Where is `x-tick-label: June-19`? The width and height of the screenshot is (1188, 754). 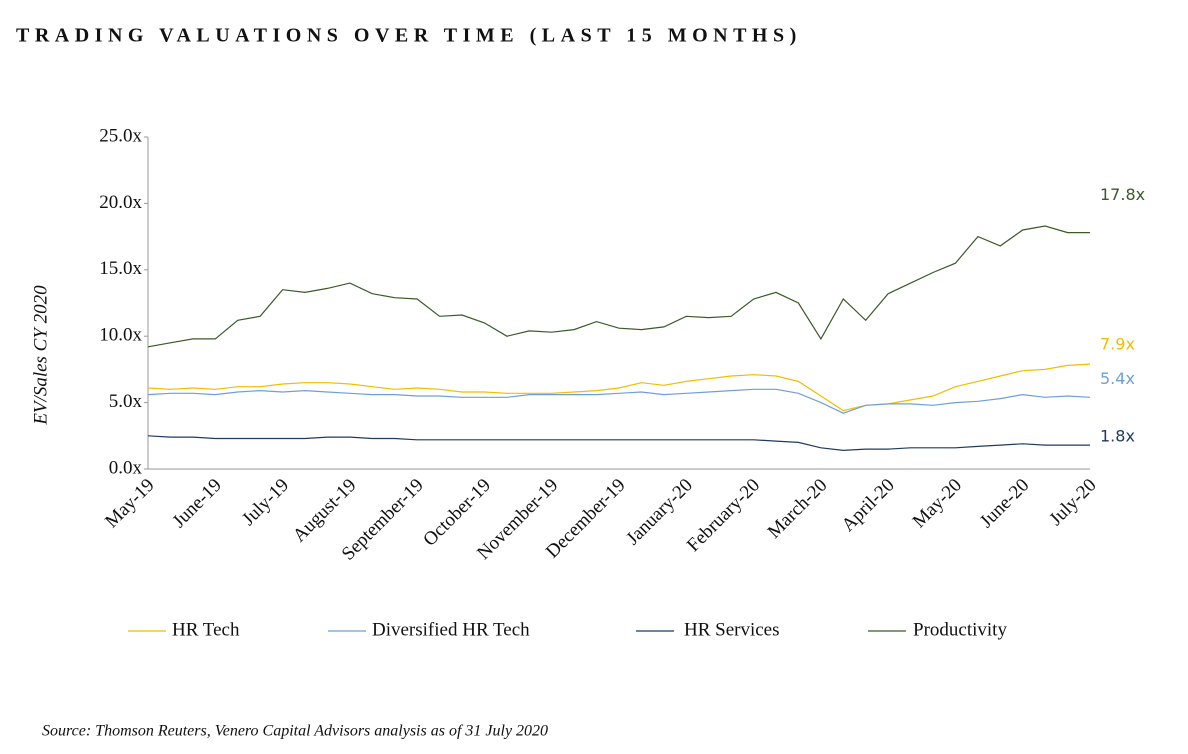
x-tick-label: June-19 is located at coordinates (197, 503).